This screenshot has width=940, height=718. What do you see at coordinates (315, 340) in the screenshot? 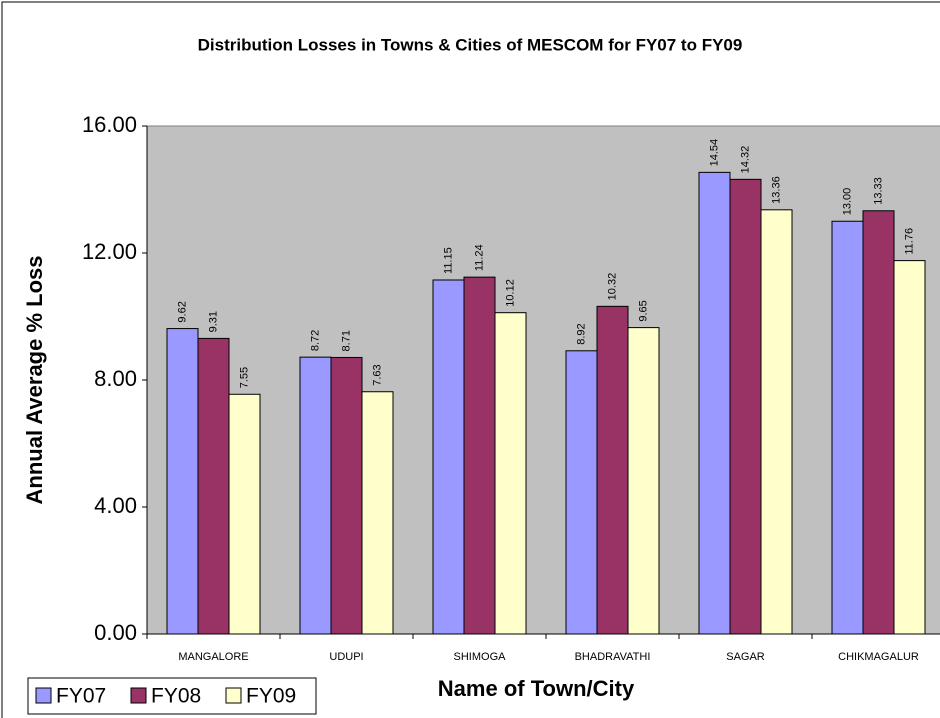
I see `data-label: 8.72` at bounding box center [315, 340].